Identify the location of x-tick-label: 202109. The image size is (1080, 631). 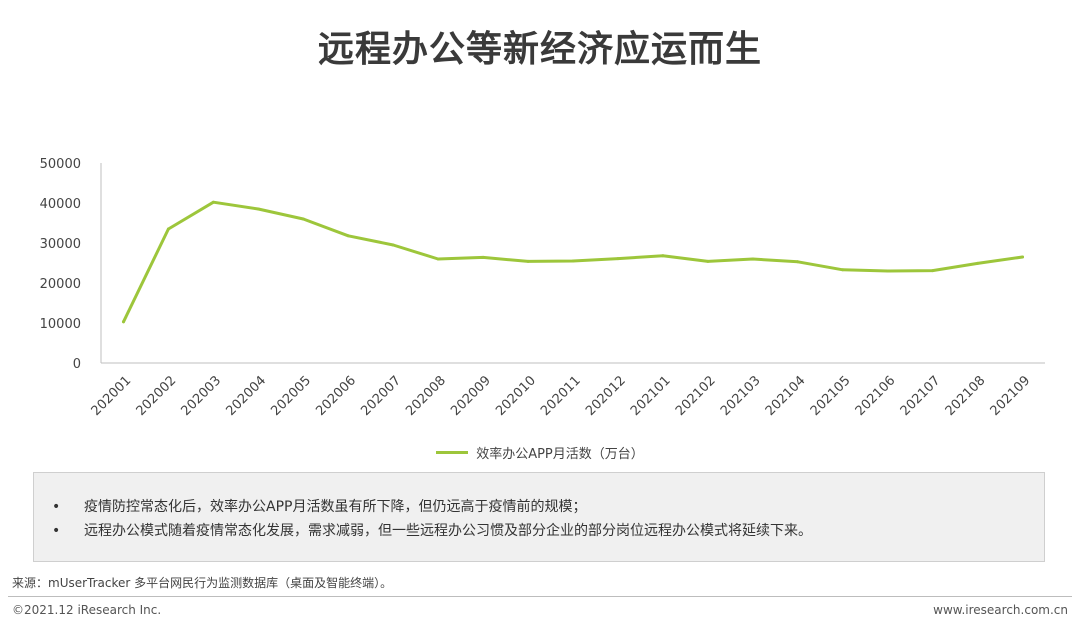
(1011, 396).